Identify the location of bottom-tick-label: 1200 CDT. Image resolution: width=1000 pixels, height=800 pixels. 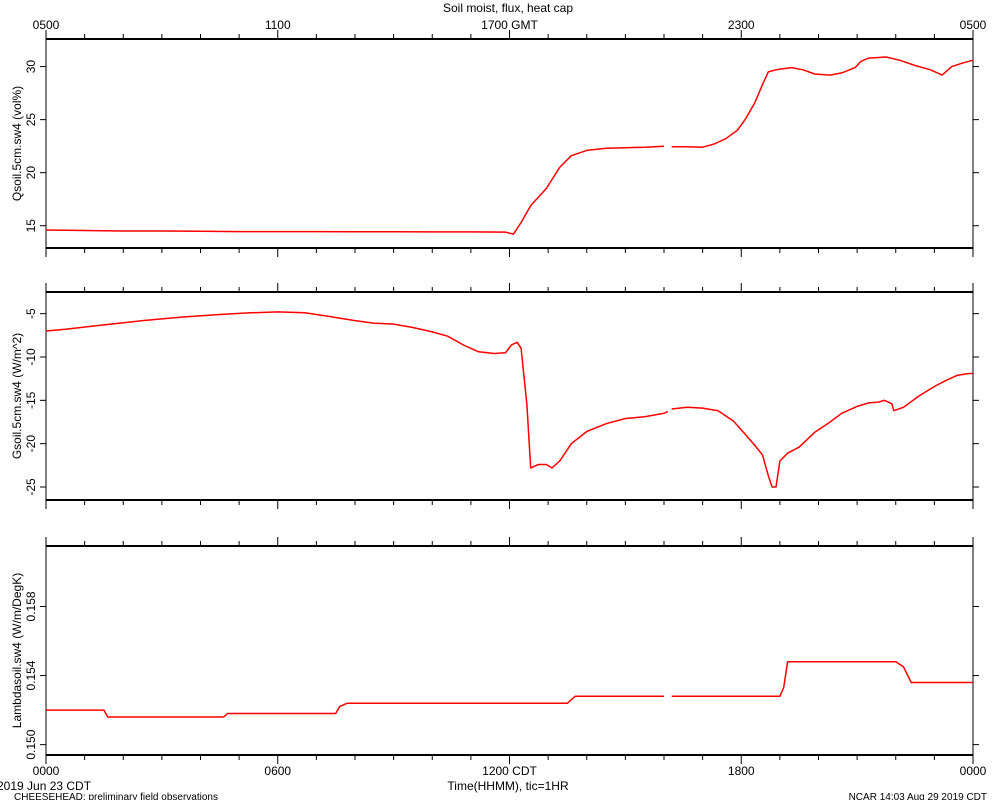
(509, 771).